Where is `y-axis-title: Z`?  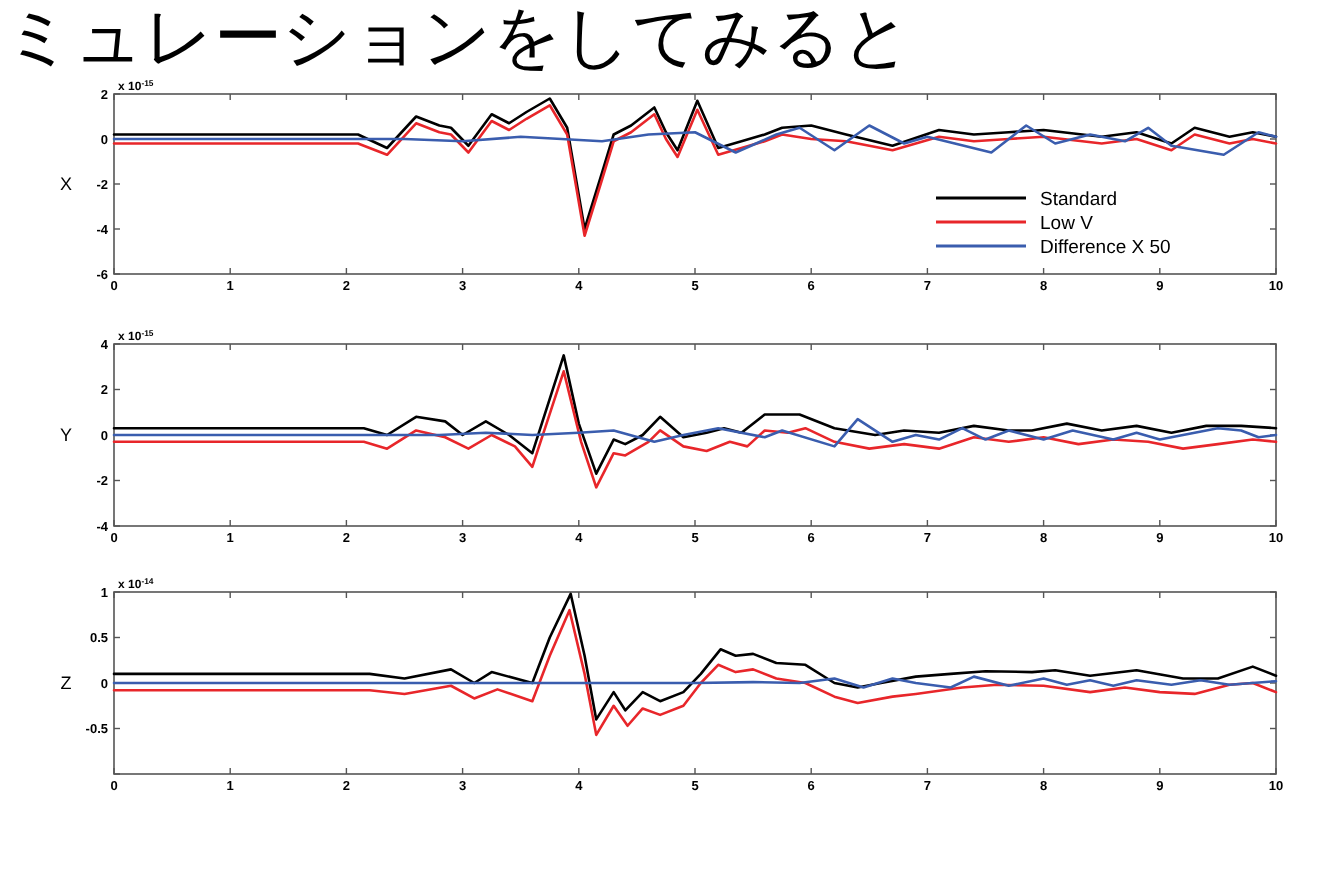
y-axis-title: Z is located at coordinates (66, 683).